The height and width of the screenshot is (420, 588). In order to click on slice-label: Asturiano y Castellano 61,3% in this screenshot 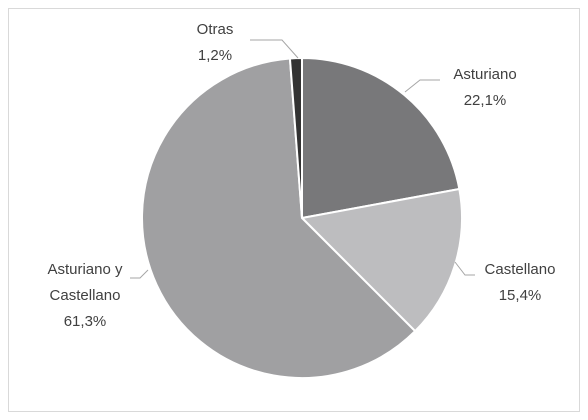, I will do `click(85, 296)`.